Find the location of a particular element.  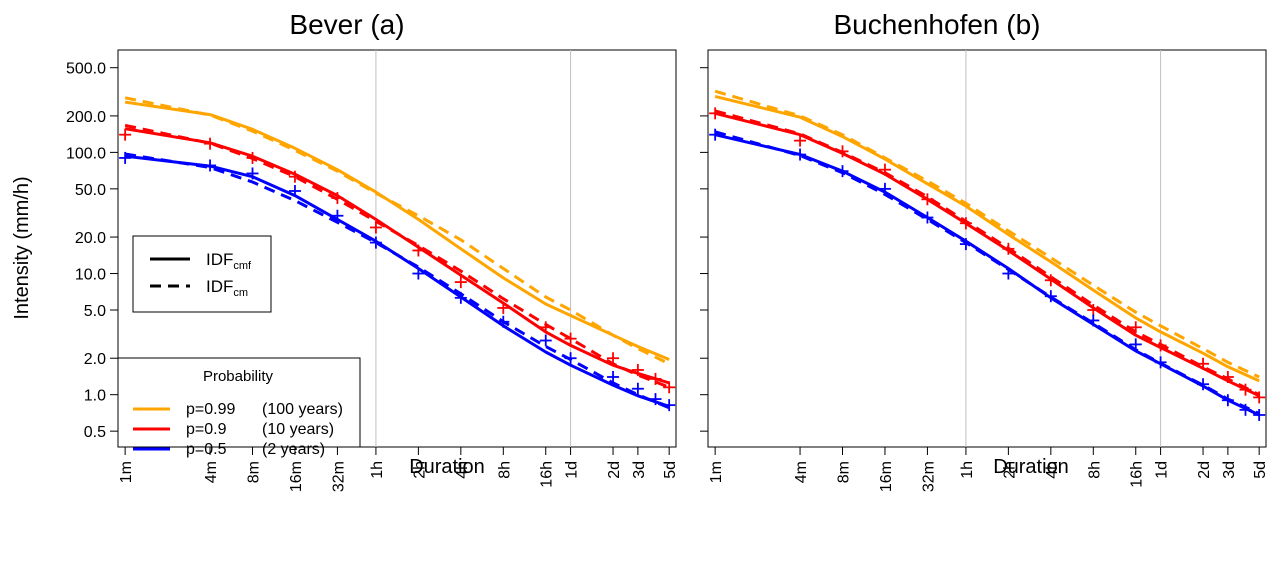

panel-a-x-tick-label-6: 2h is located at coordinates (419, 470).